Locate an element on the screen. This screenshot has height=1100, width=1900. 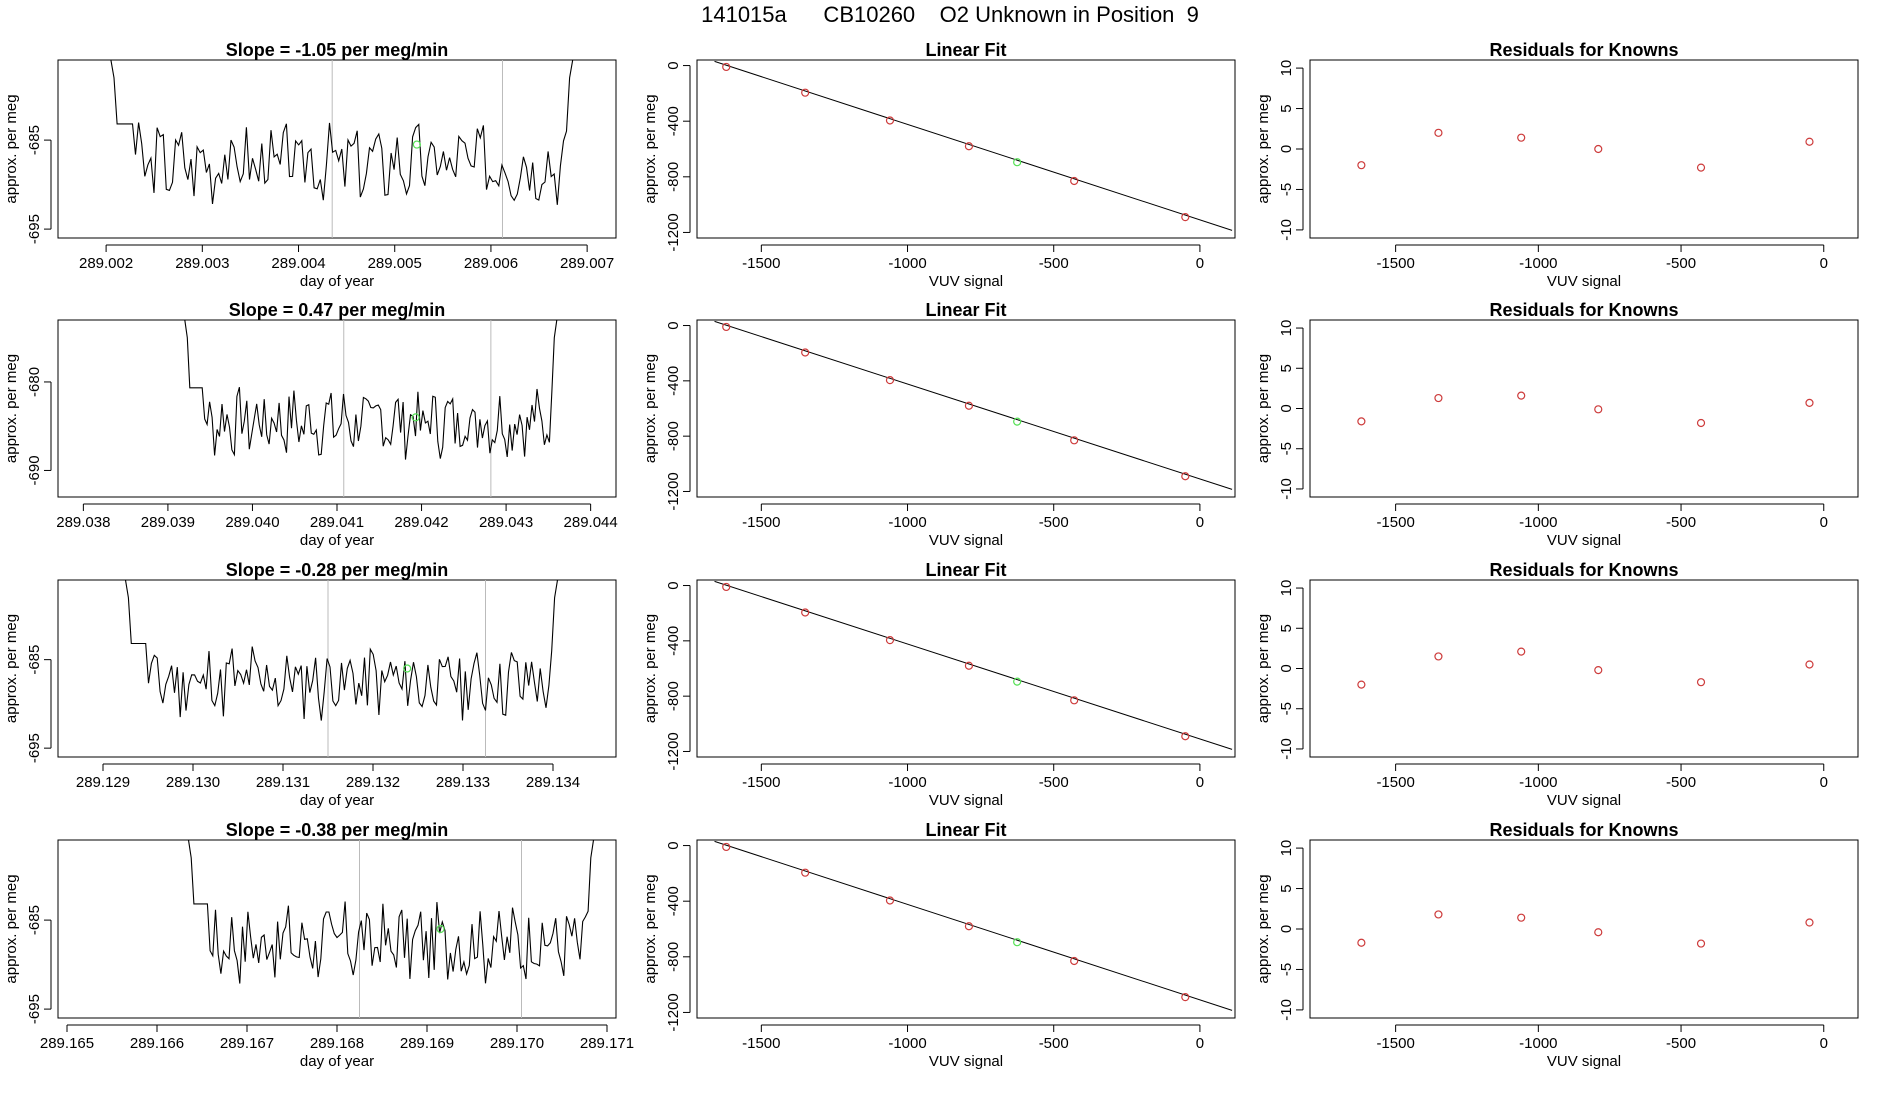
resid-3-x-tick-label: -500 is located at coordinates (1681, 782).